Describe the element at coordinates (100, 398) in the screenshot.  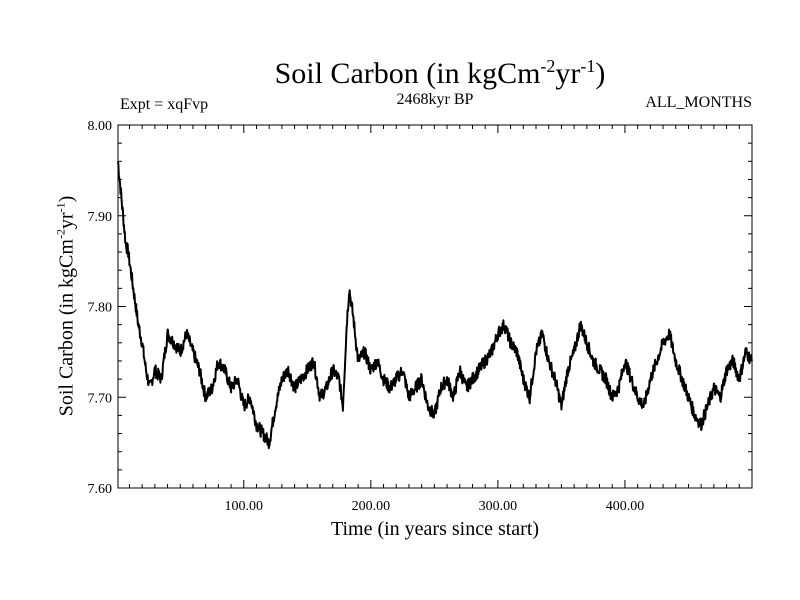
I see `y-tick-label: 7.70` at that location.